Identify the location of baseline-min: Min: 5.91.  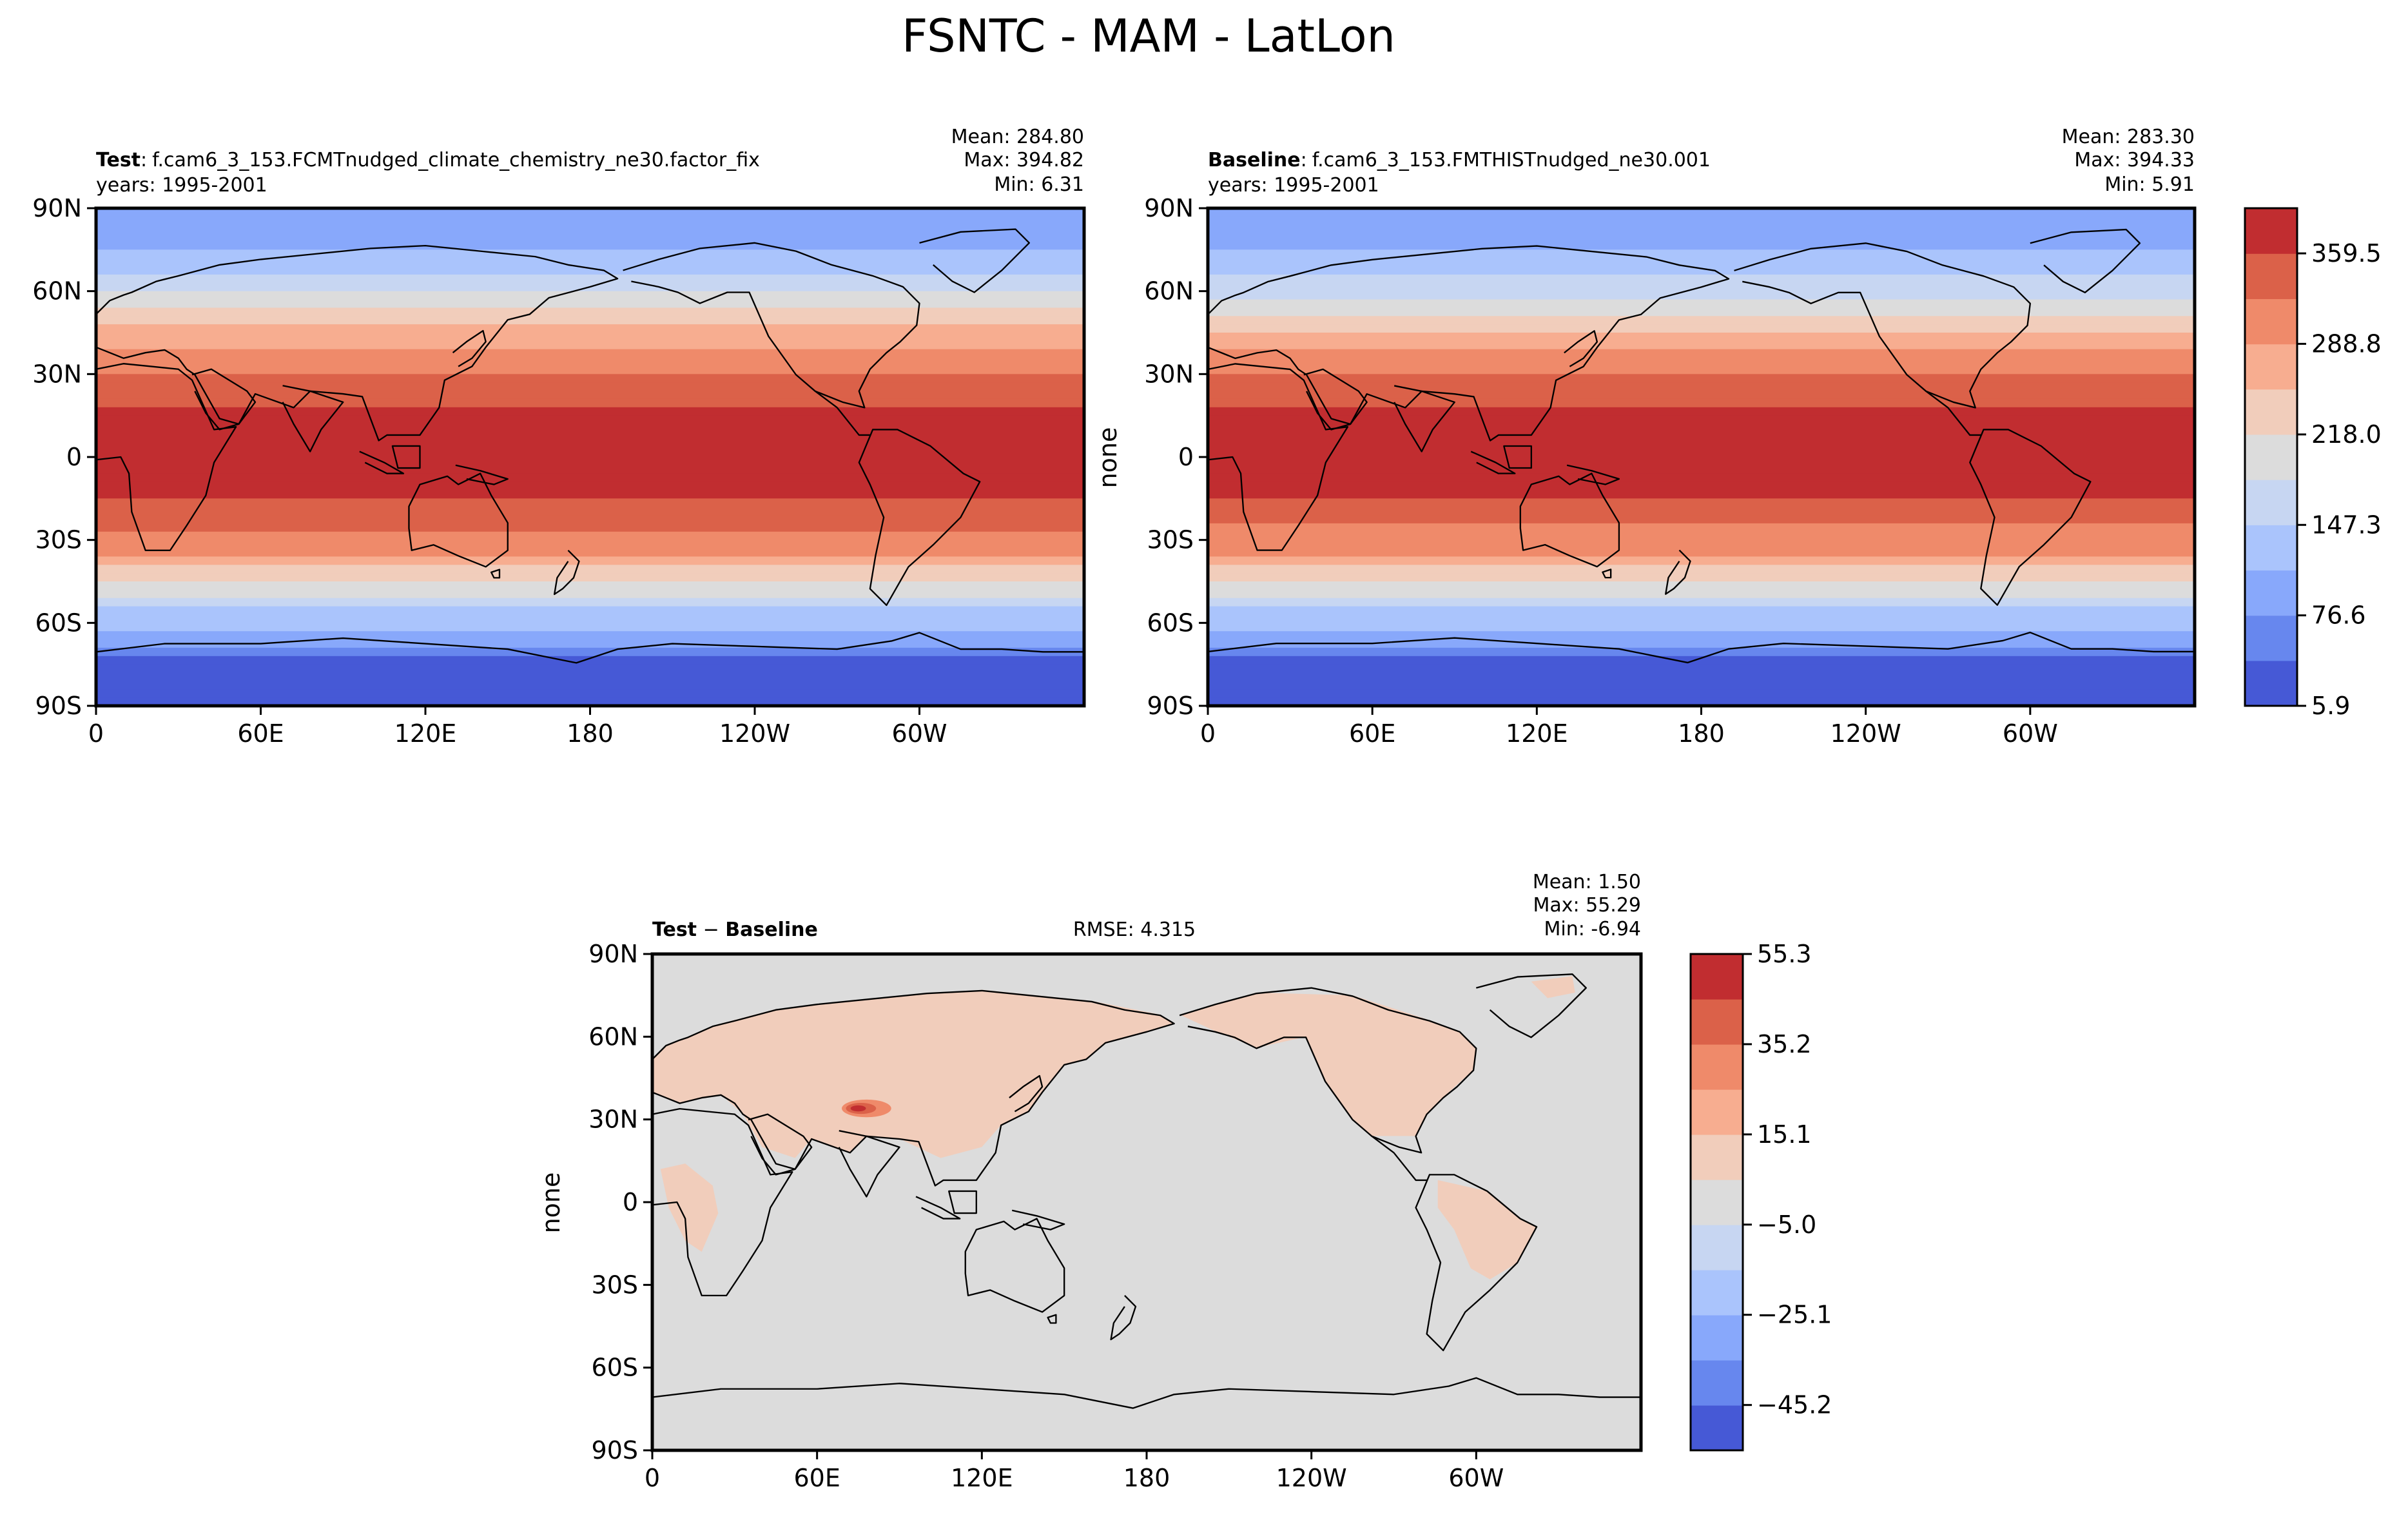
(2149, 184).